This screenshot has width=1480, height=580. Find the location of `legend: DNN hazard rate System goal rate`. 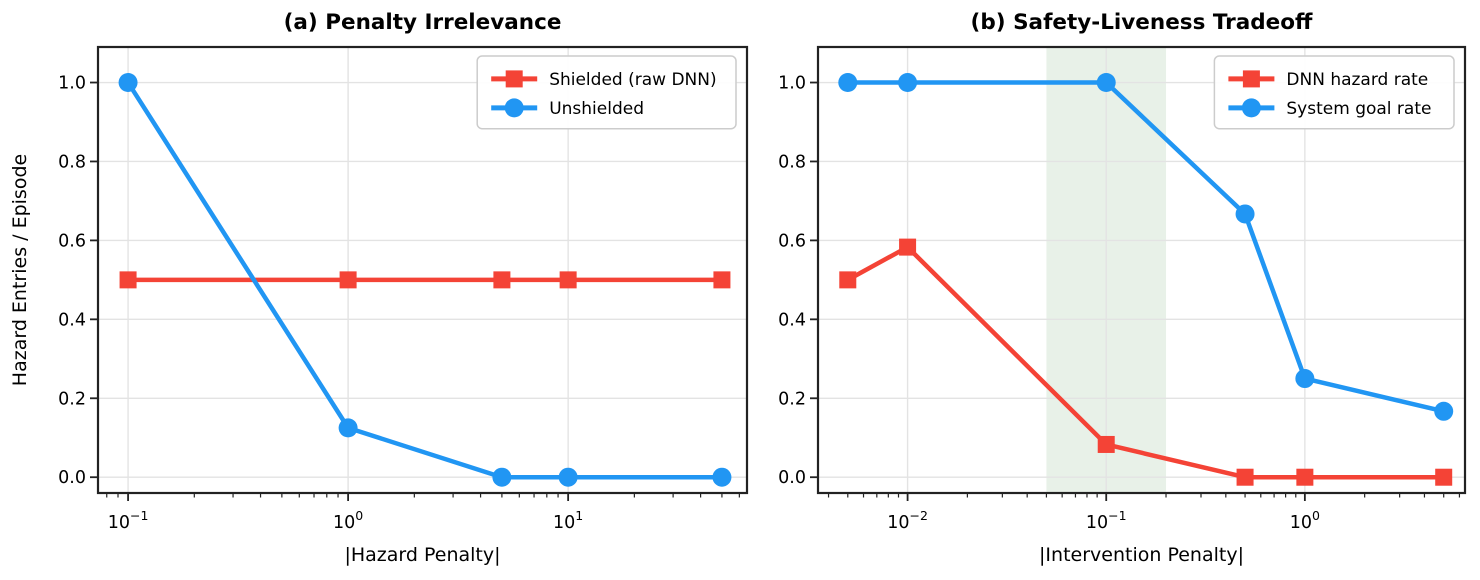

legend: DNN hazard rate System goal rate is located at coordinates (1334, 92).